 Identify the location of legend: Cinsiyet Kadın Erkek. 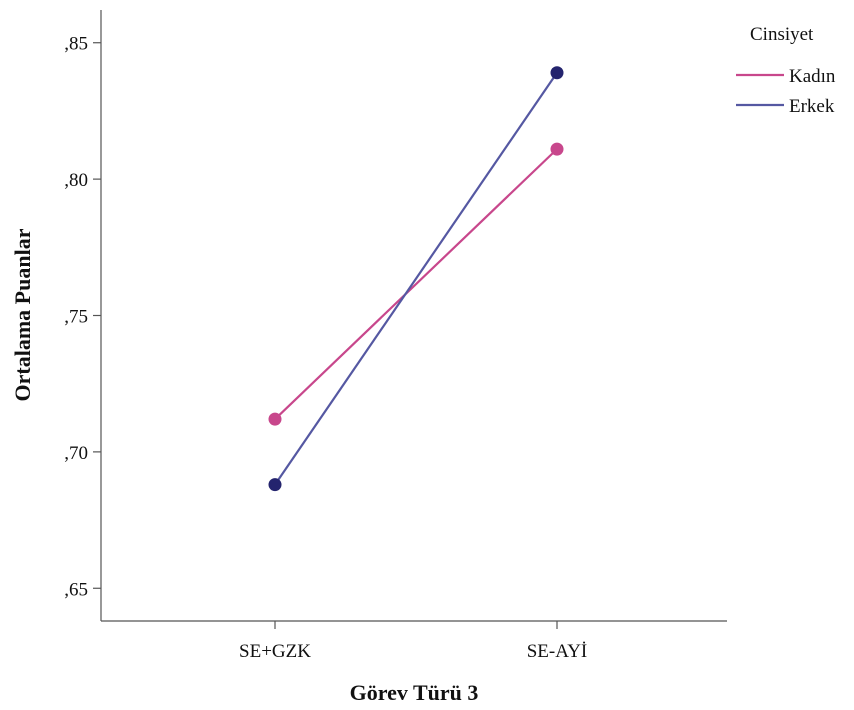
(786, 70).